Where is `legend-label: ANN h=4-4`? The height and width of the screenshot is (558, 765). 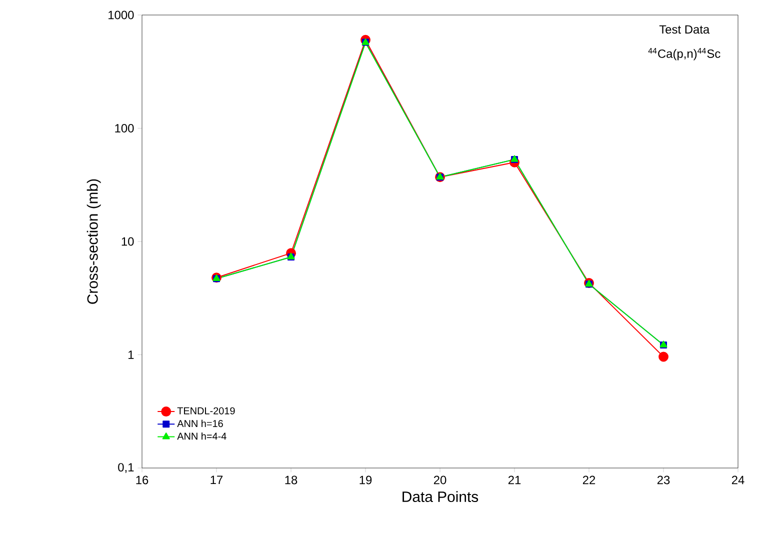 legend-label: ANN h=4-4 is located at coordinates (201, 436).